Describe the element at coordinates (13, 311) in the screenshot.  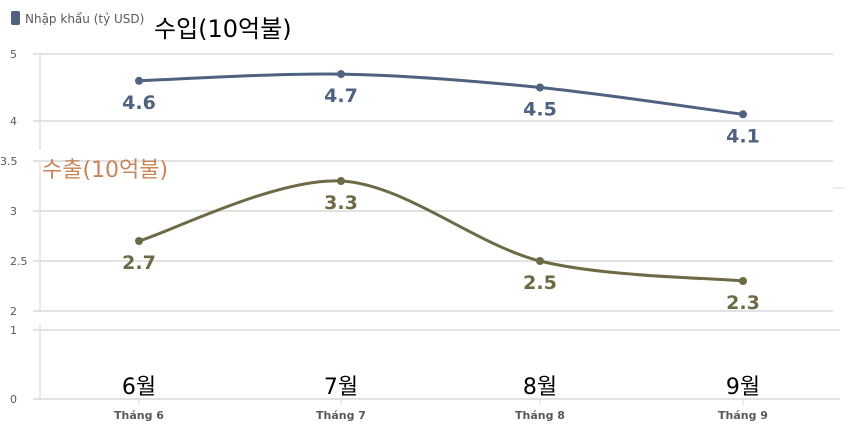
I see `y-tick-label: 2` at that location.